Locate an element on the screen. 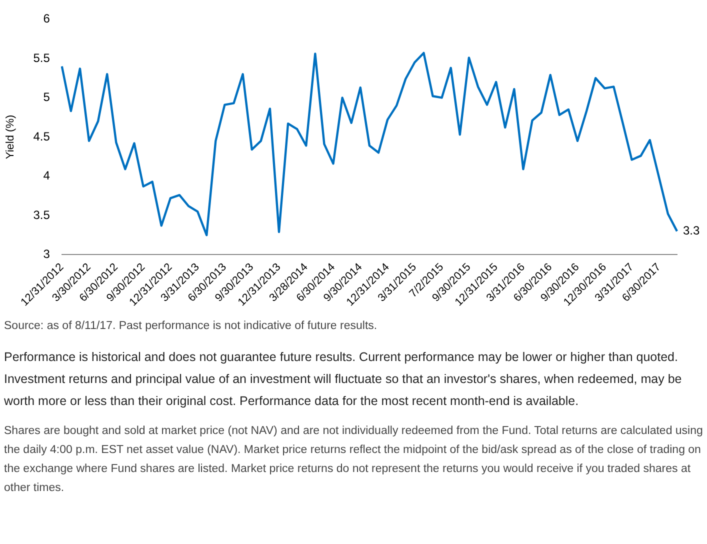  y-tick-label: 5 is located at coordinates (46, 97).